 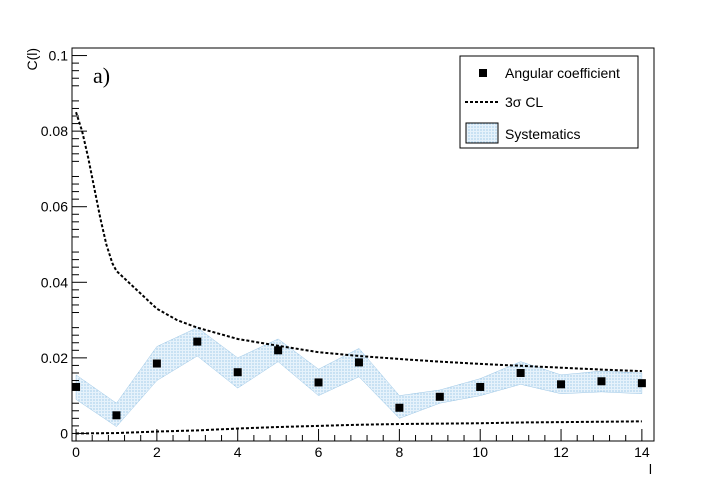 What do you see at coordinates (542, 134) in the screenshot?
I see `legend-label-band: Systematics` at bounding box center [542, 134].